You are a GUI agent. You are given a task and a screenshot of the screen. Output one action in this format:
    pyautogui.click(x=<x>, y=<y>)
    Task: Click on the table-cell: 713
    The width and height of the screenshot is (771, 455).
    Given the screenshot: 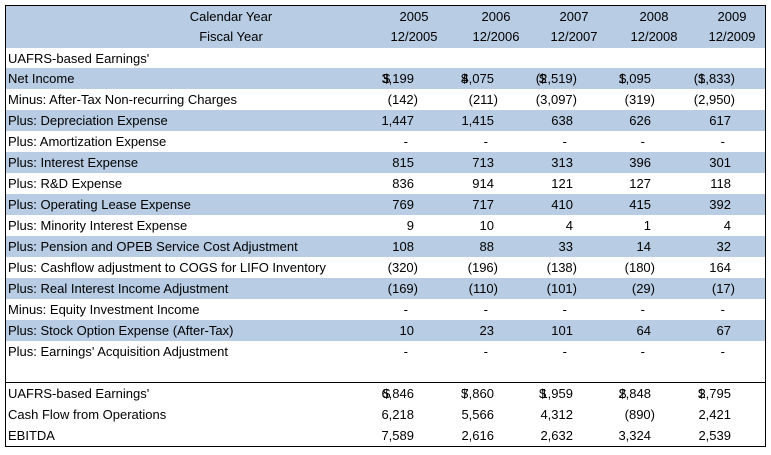 What is the action you would take?
    pyautogui.click(x=483, y=162)
    